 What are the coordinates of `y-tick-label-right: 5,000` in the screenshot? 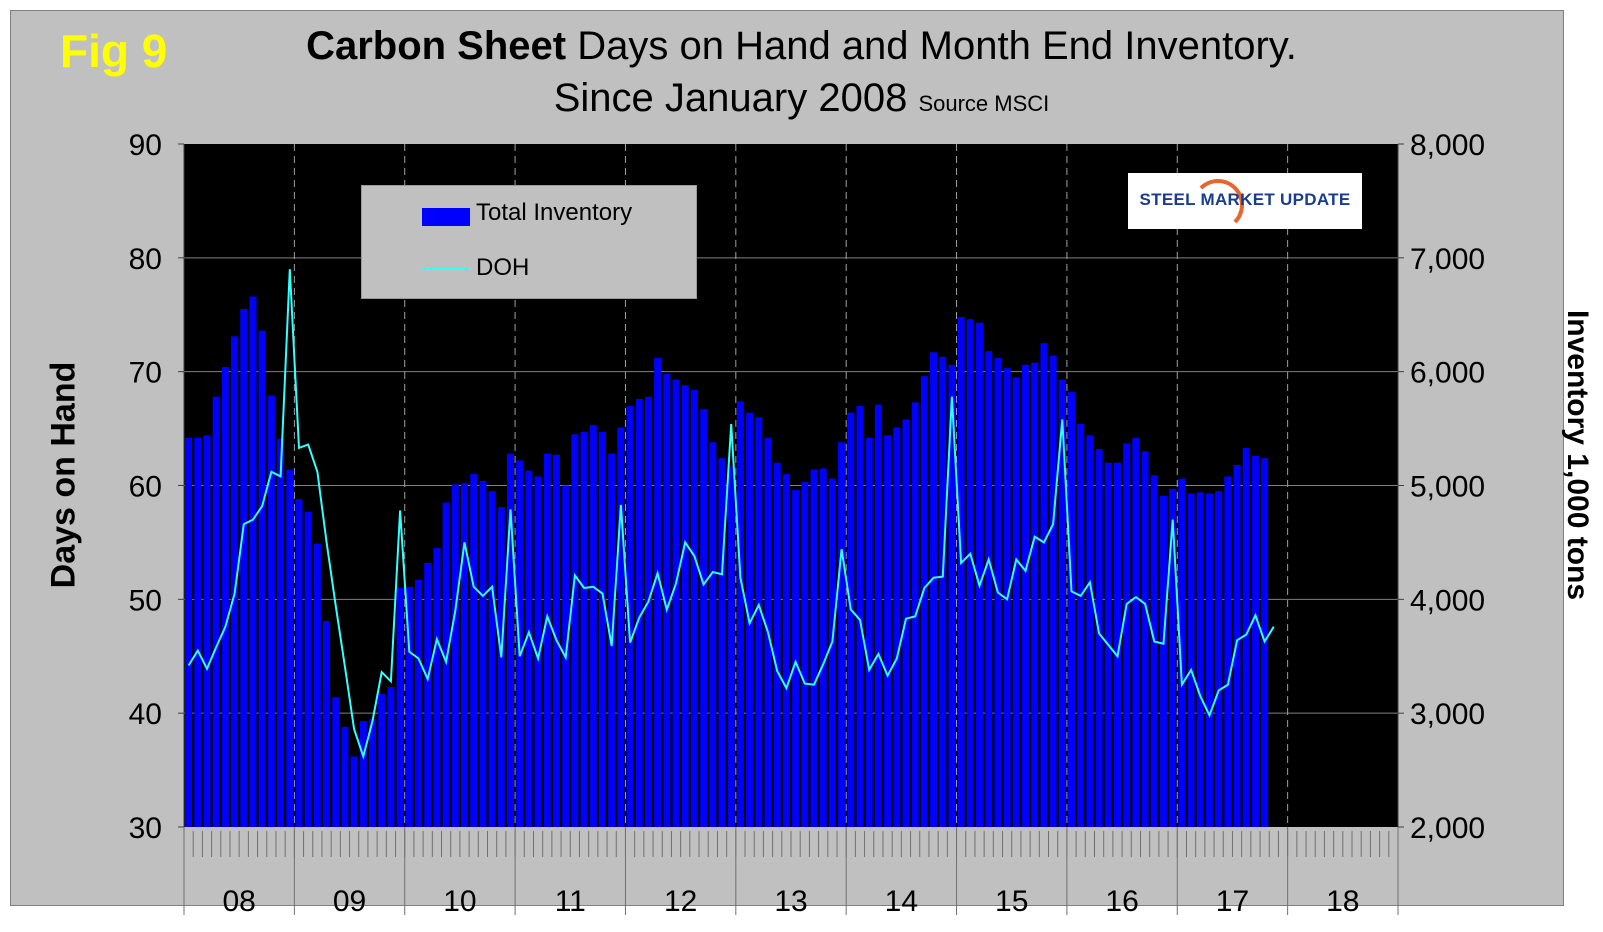 It's located at (1447, 487).